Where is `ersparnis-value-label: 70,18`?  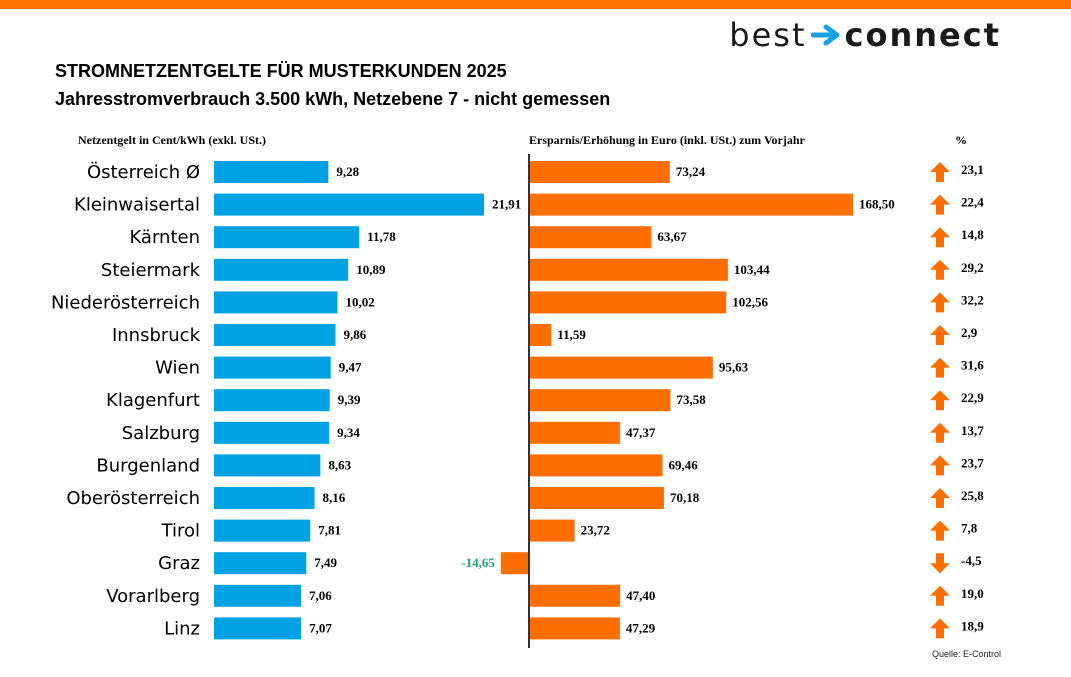 ersparnis-value-label: 70,18 is located at coordinates (685, 497).